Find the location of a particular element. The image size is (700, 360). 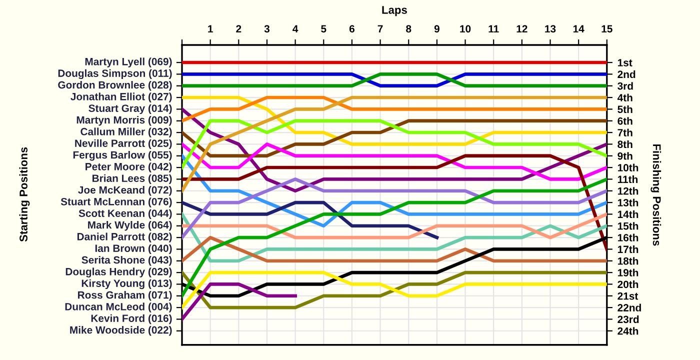

x-axis-title: Laps is located at coordinates (394, 11).